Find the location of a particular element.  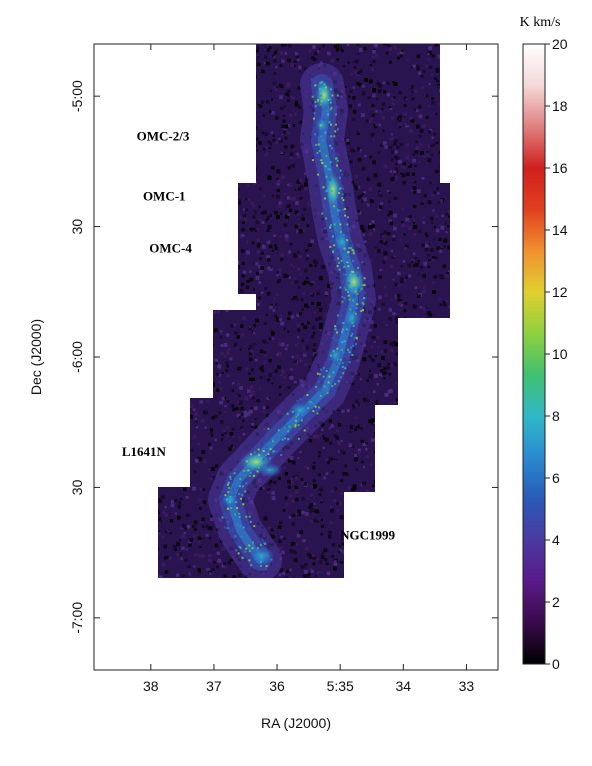

x-tick-label: 36 is located at coordinates (277, 686).